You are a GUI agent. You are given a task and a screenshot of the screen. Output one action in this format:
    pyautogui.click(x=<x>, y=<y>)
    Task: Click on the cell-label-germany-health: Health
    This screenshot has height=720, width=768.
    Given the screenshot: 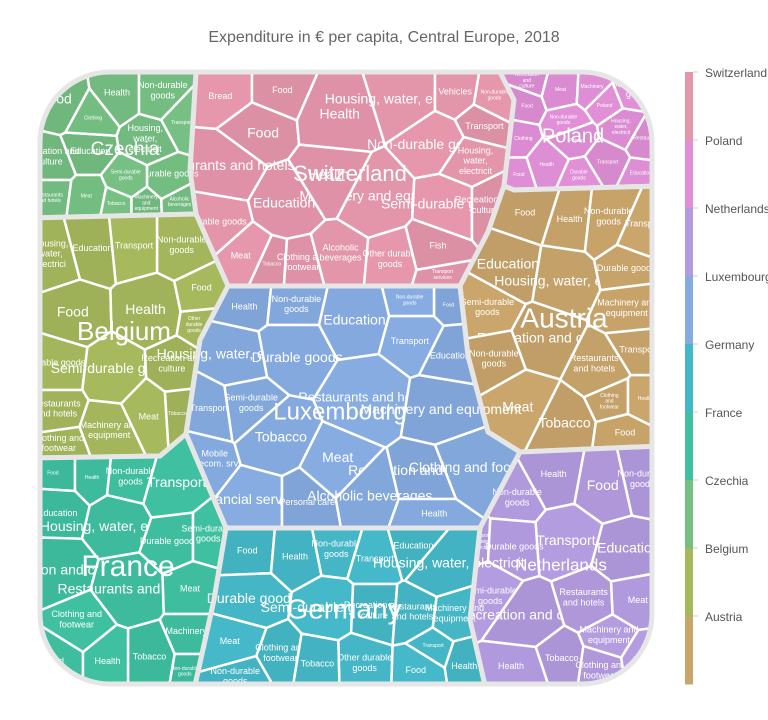 What is the action you would take?
    pyautogui.click(x=295, y=557)
    